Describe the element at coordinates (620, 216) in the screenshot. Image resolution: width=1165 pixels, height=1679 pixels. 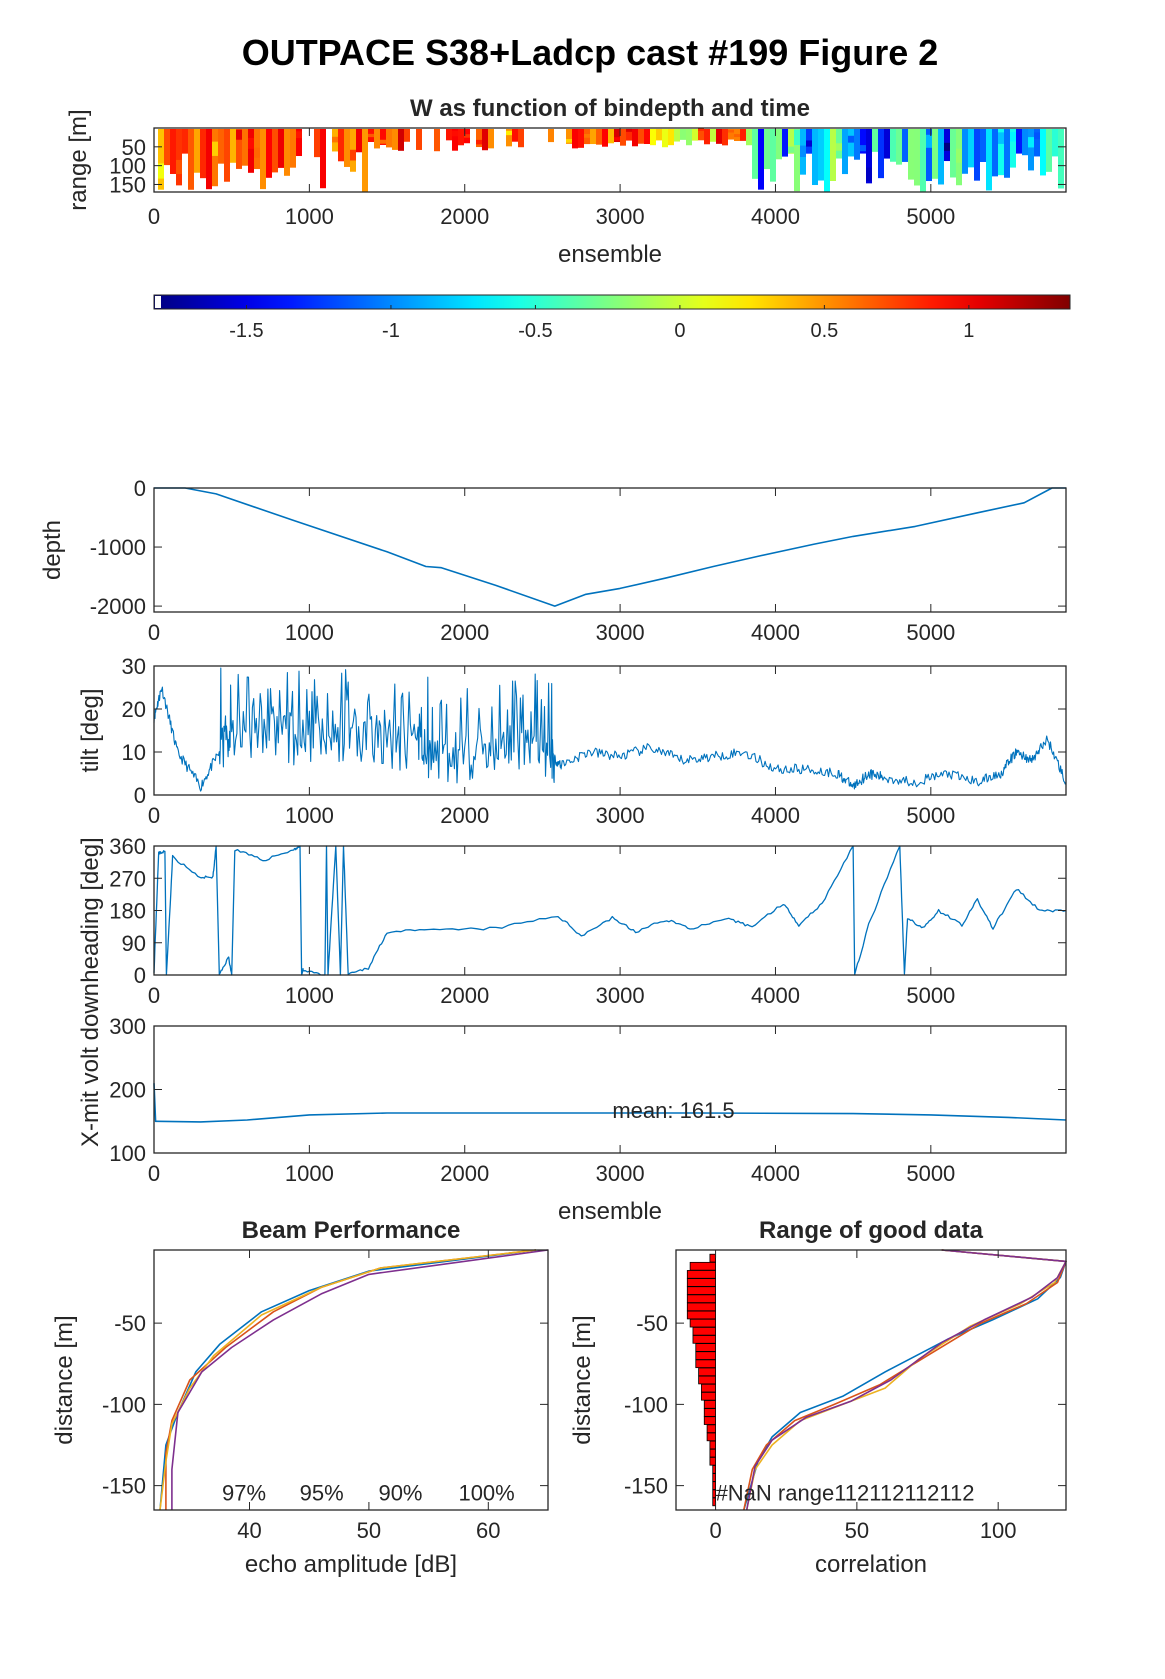
I see `x-tick-label: 3000` at that location.